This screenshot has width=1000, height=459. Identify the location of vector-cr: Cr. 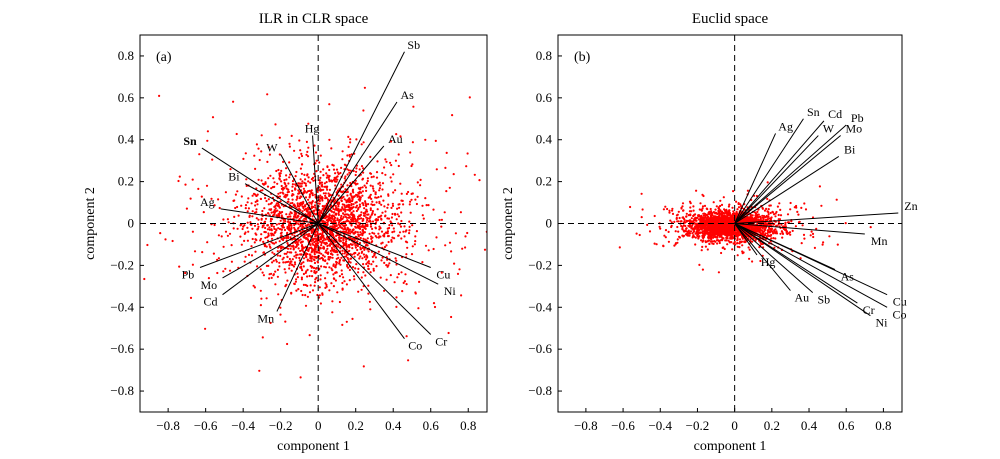
(382, 286).